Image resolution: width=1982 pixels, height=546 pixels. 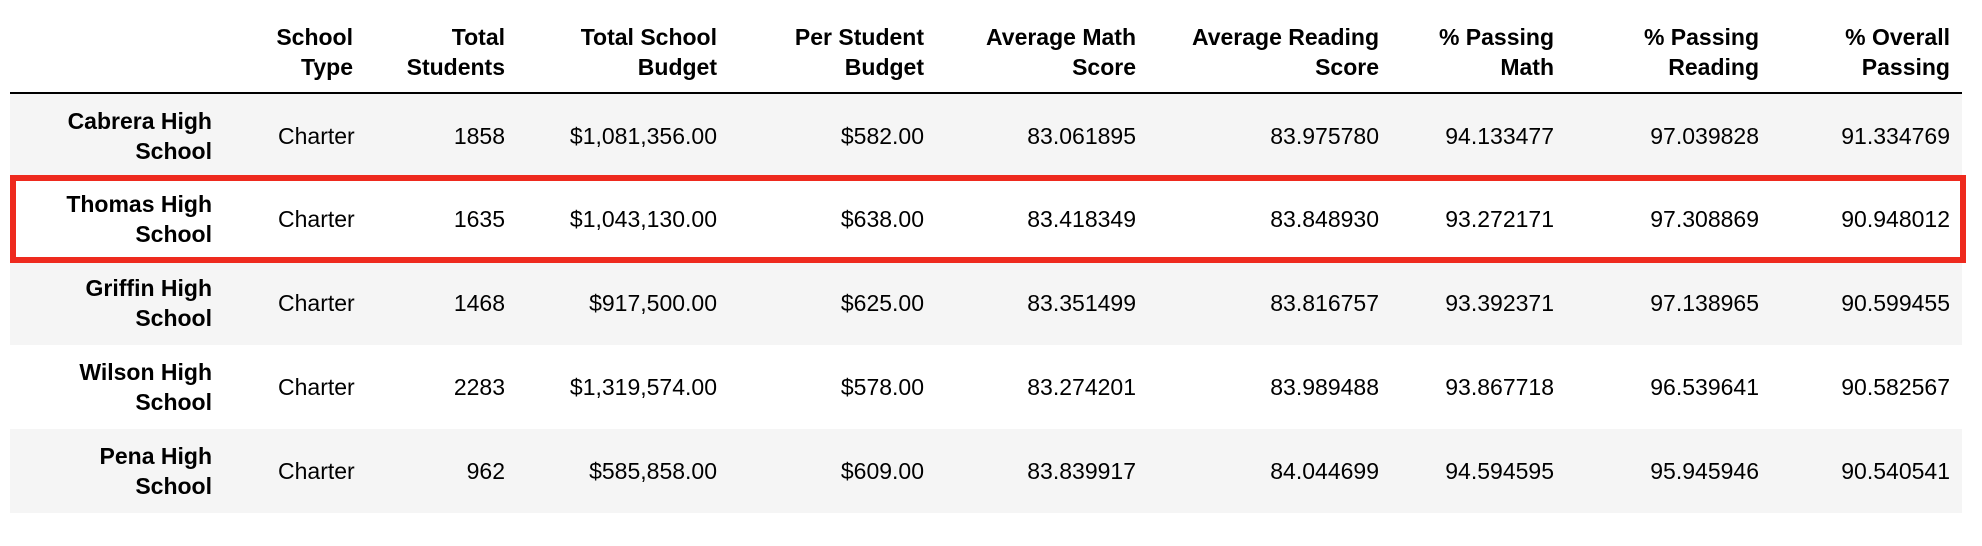 I want to click on header-line: % Overall, so click(x=1897, y=37).